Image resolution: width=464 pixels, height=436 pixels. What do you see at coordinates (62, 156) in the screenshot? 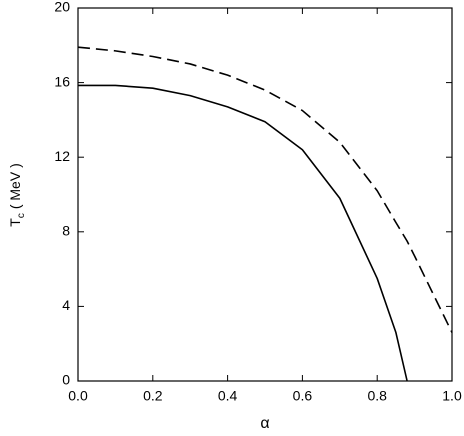
I see `y-tick-label: 12` at bounding box center [62, 156].